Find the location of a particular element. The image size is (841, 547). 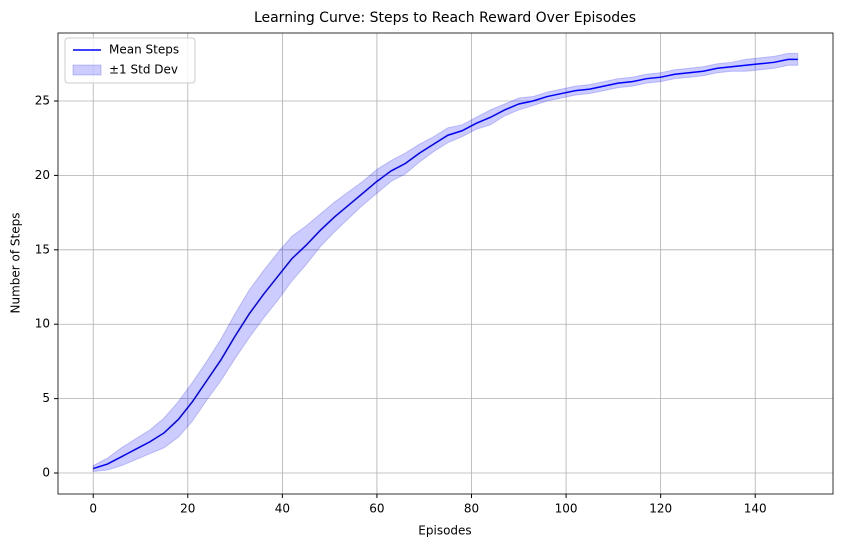

y-tick-label: 15 is located at coordinates (42, 249).